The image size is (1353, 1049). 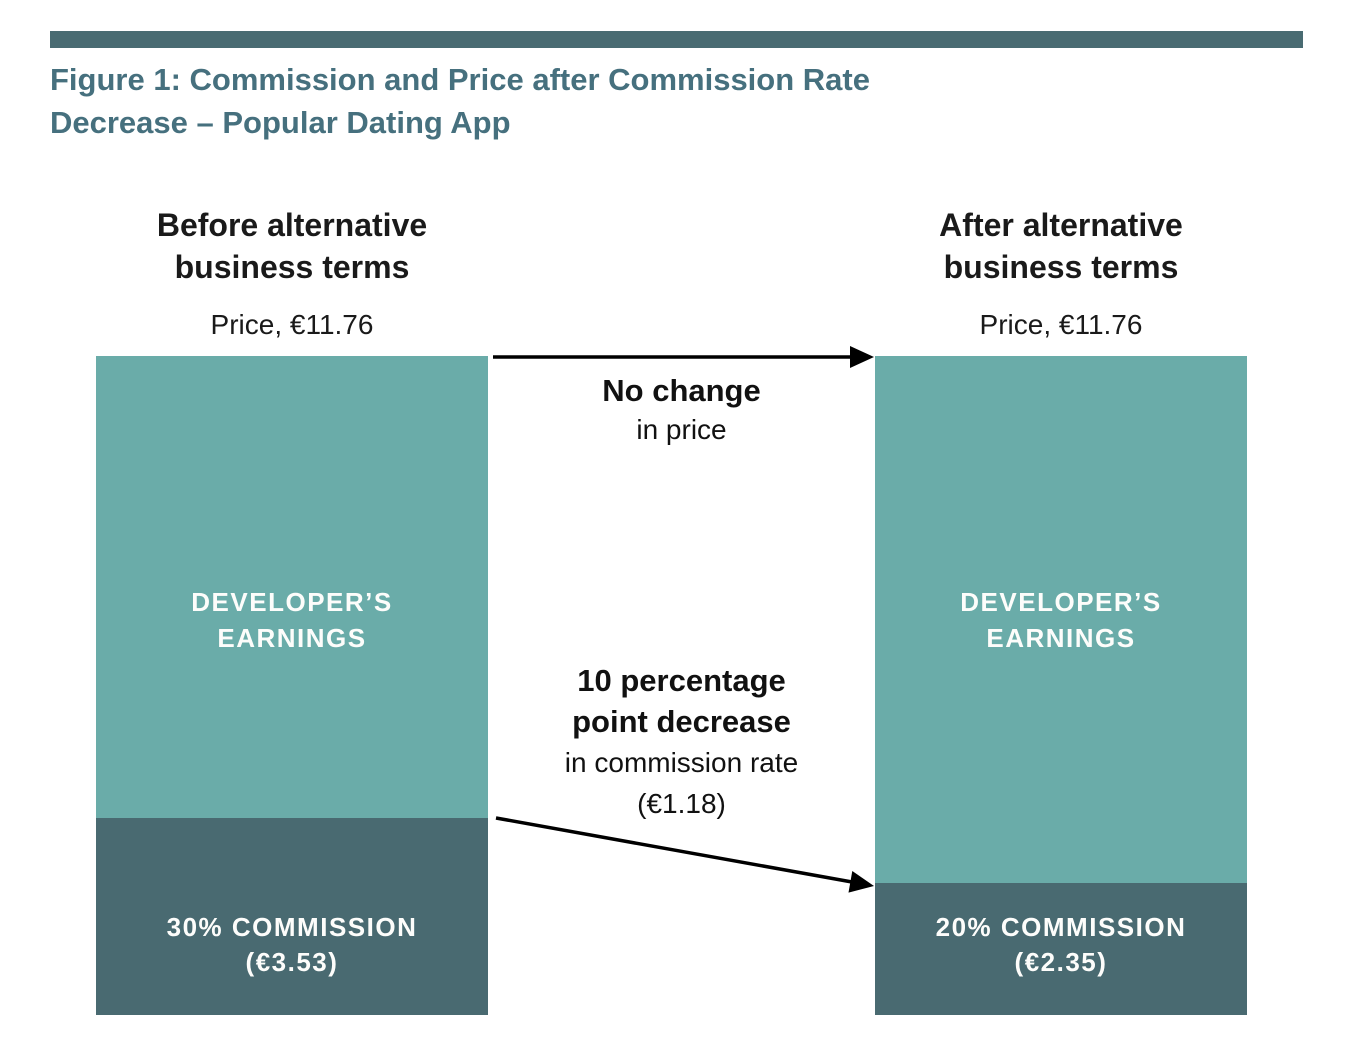 I want to click on after-commission-label-line2: (€2.35), so click(x=1061, y=962).